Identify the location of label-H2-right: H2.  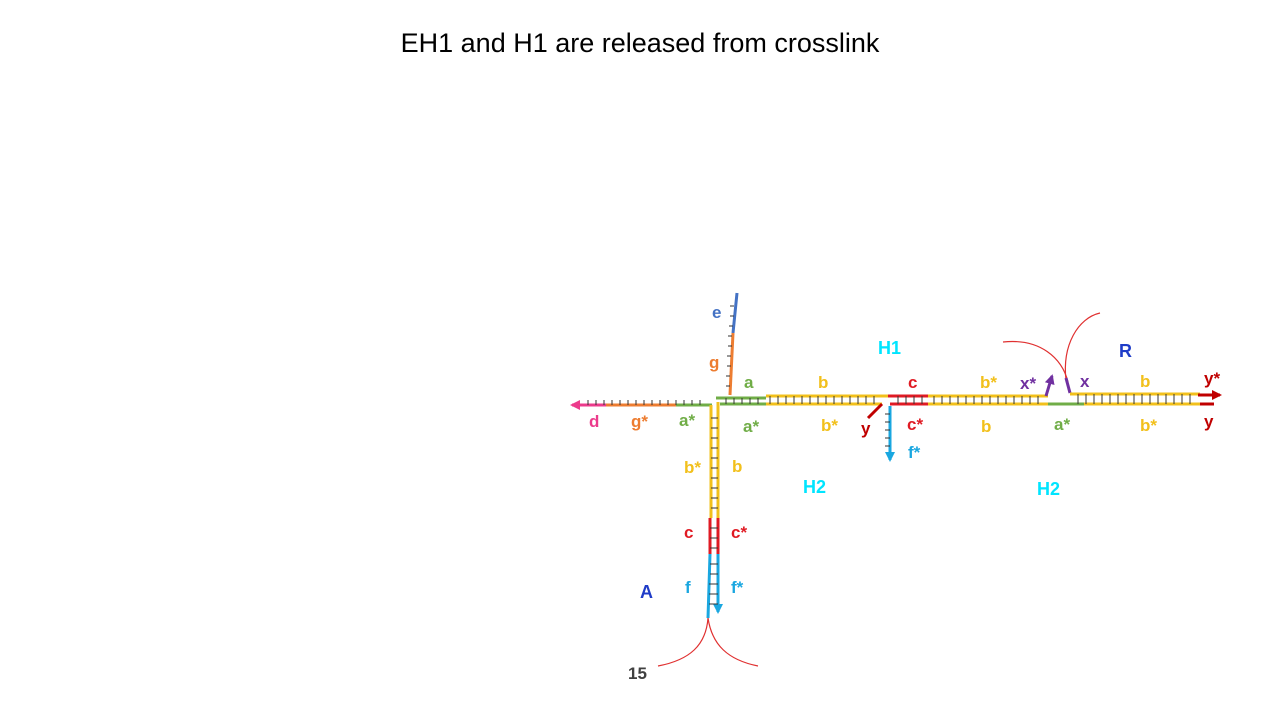
(1048, 489).